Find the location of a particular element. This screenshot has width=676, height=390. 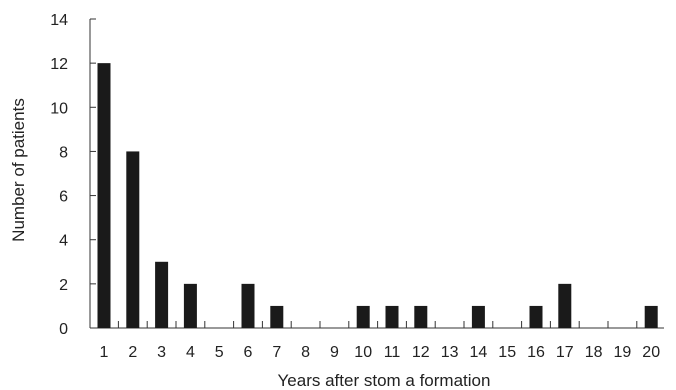

x-tick-label: 7 is located at coordinates (276, 352).